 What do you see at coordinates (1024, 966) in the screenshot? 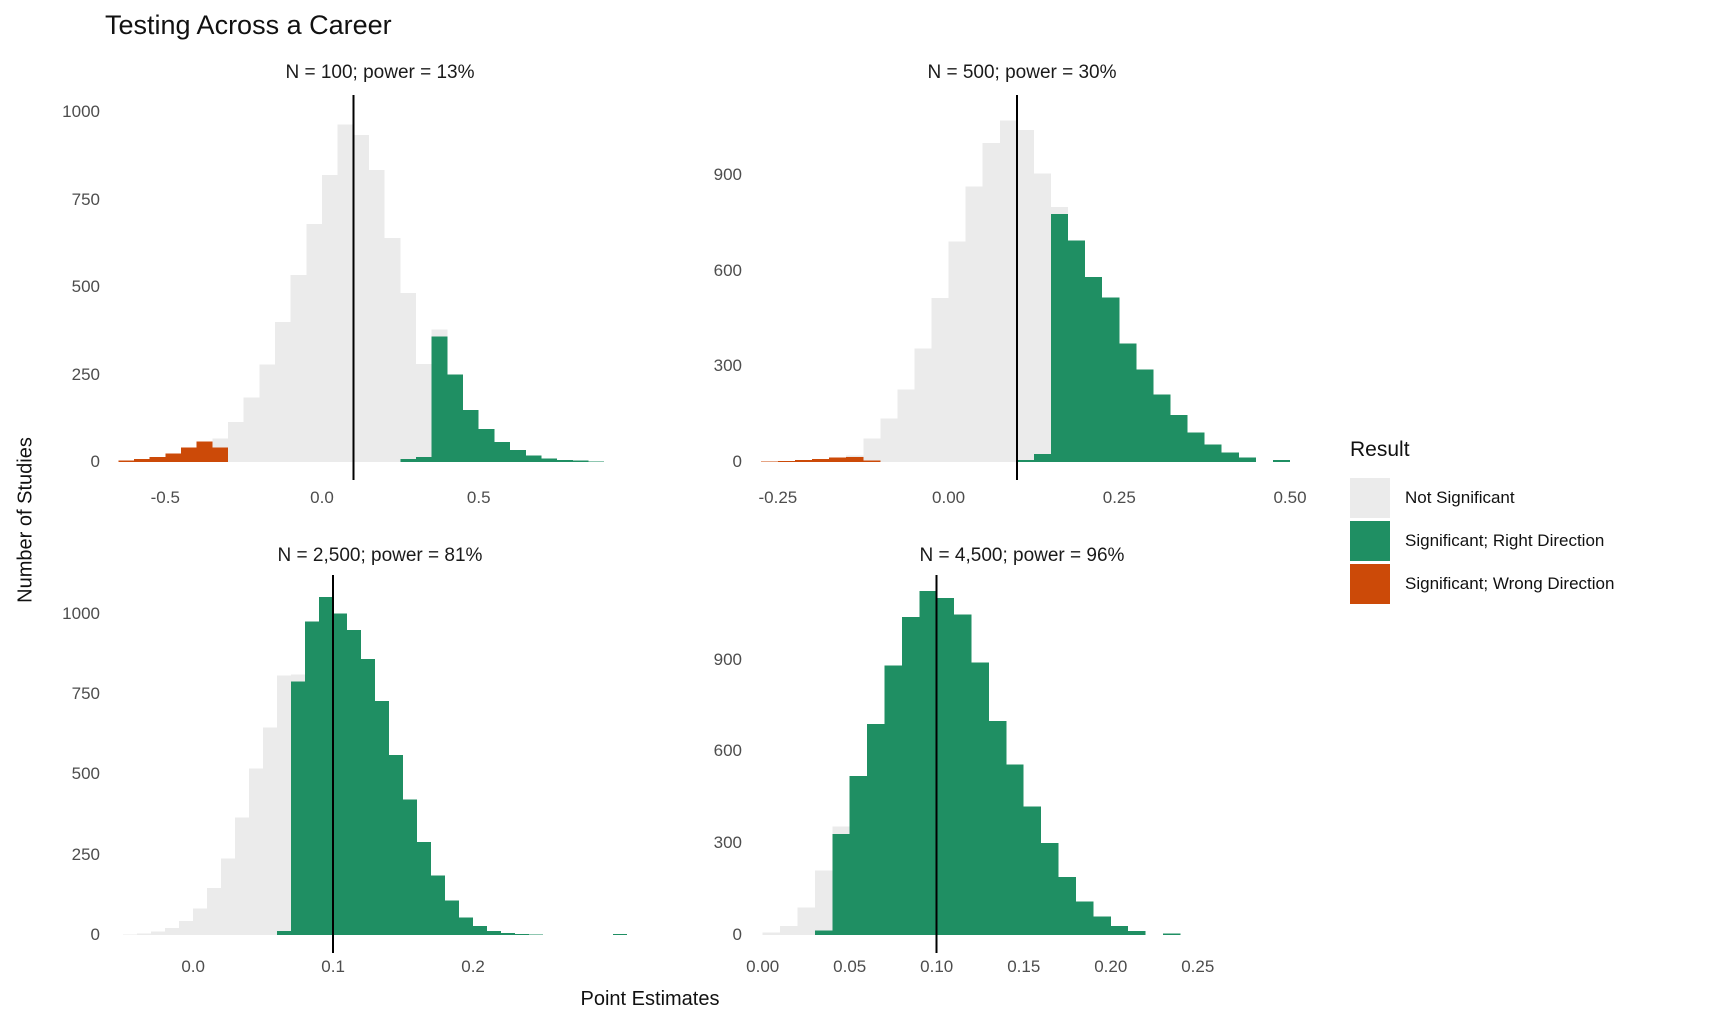
I see `x-tick-label: 0.15` at bounding box center [1024, 966].